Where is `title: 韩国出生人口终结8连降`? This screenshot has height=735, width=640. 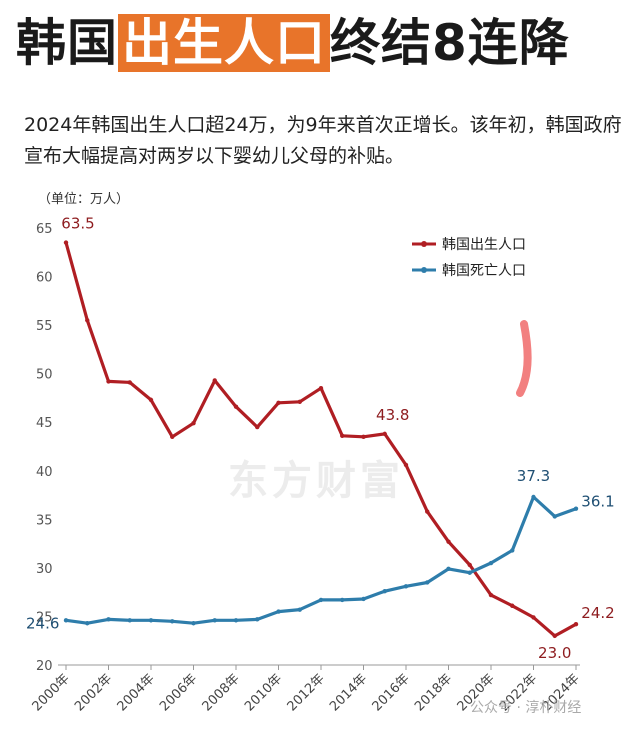 title: 韩国出生人口终结8连降 is located at coordinates (293, 43).